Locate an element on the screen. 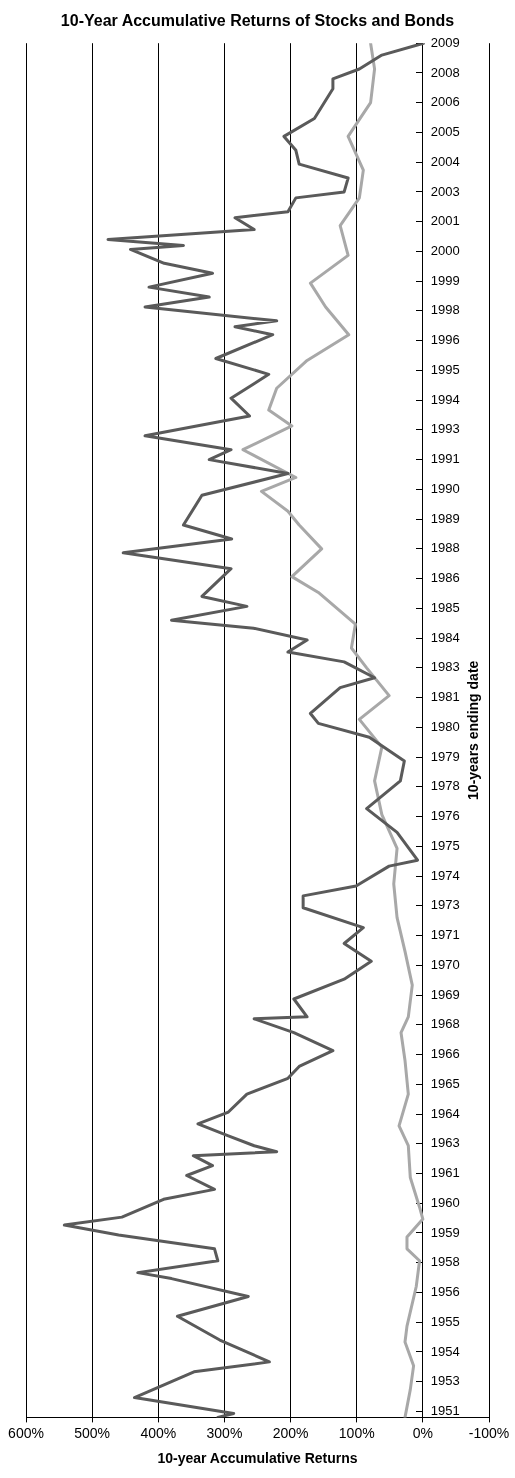  y-tick-label: 1974 is located at coordinates (445, 875).